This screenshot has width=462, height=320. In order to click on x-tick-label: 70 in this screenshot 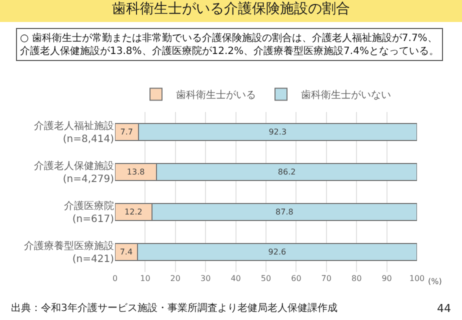, I will do `click(326, 278)`.